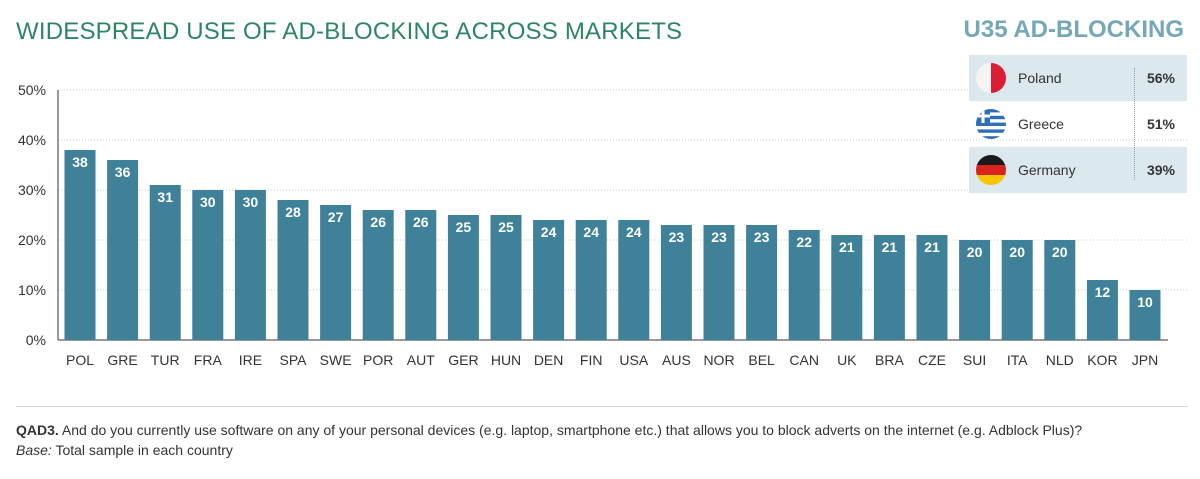 This screenshot has height=479, width=1200. What do you see at coordinates (250, 360) in the screenshot?
I see `x-tick-label: IRE` at bounding box center [250, 360].